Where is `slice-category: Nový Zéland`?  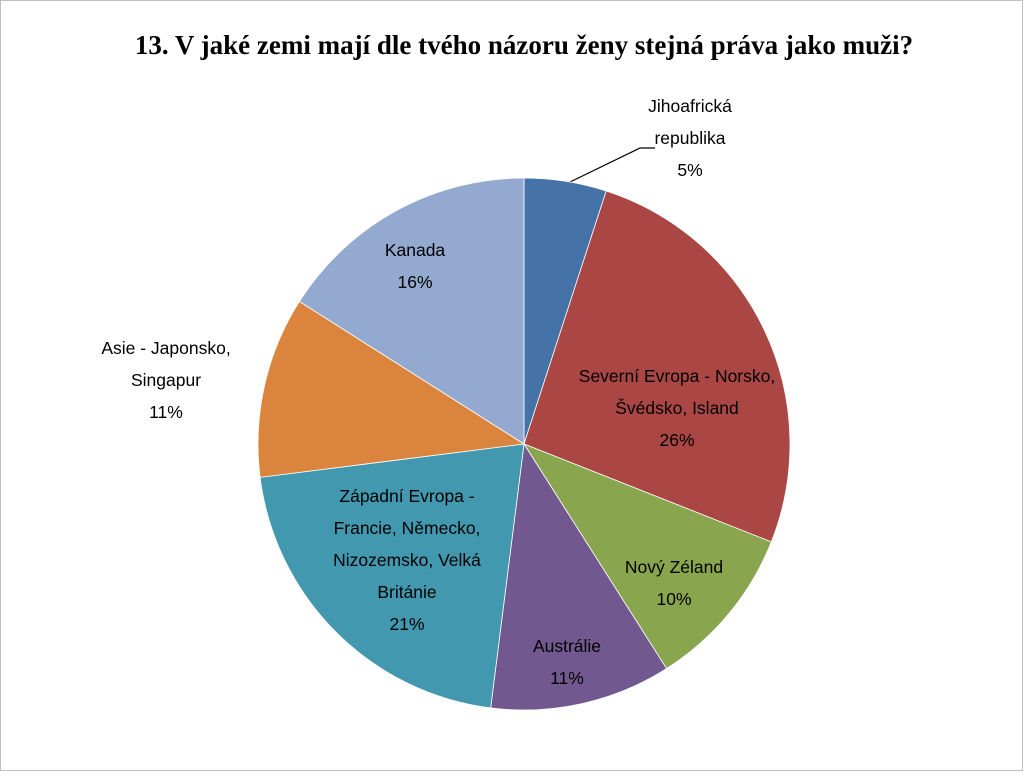 slice-category: Nový Zéland is located at coordinates (674, 567).